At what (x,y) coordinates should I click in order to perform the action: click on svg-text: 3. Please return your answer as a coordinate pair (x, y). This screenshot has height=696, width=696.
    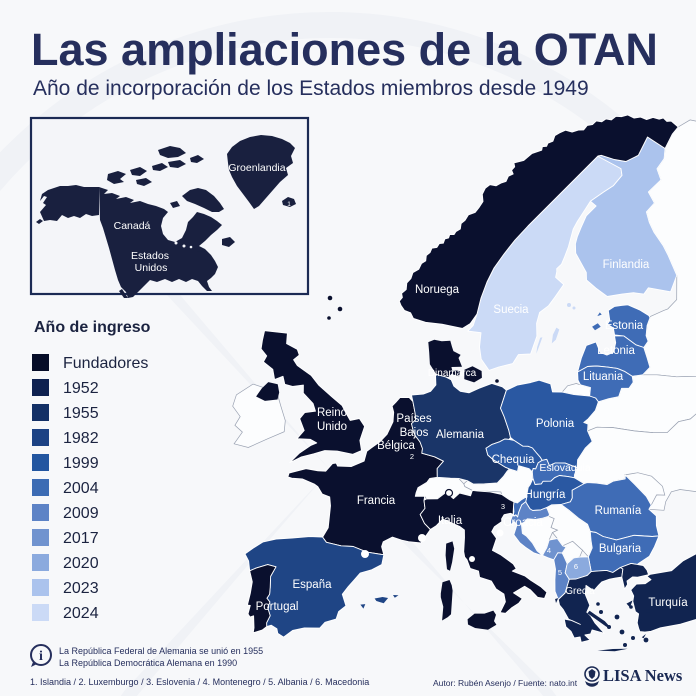
    Looking at the image, I should click on (503, 506).